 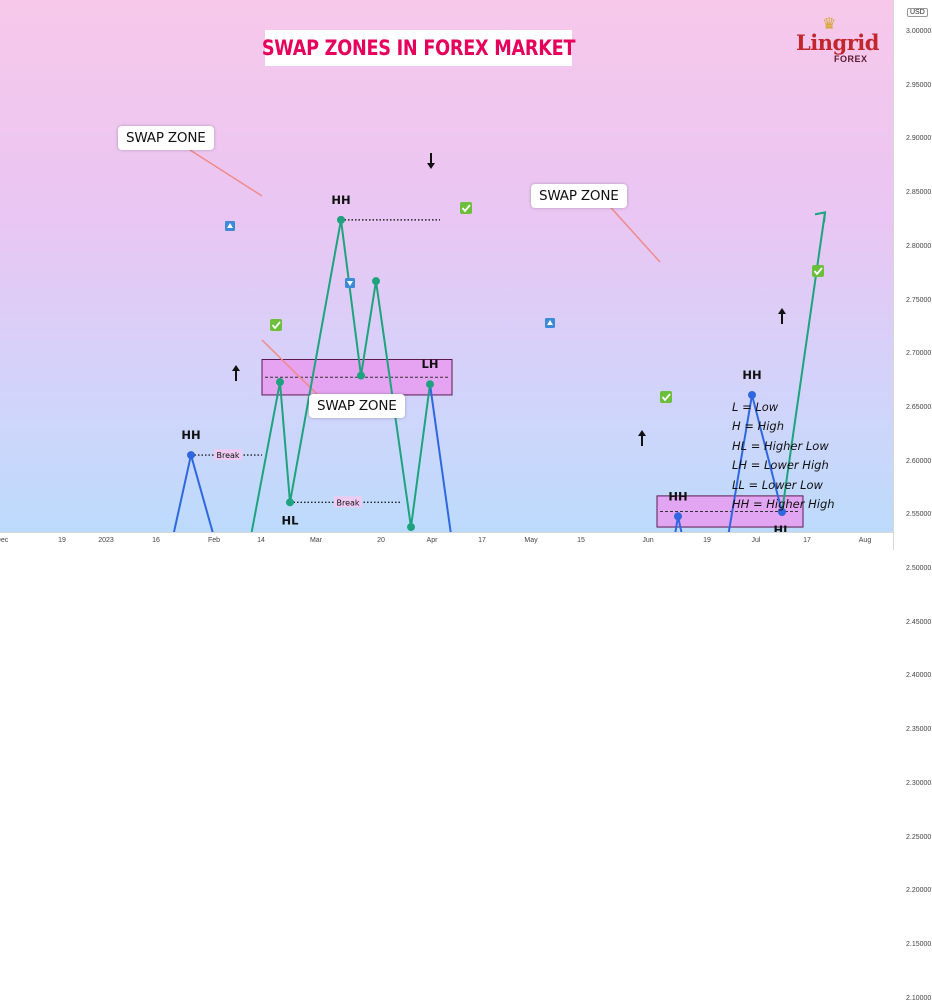 I want to click on x-tick-label: 20, so click(x=381, y=540).